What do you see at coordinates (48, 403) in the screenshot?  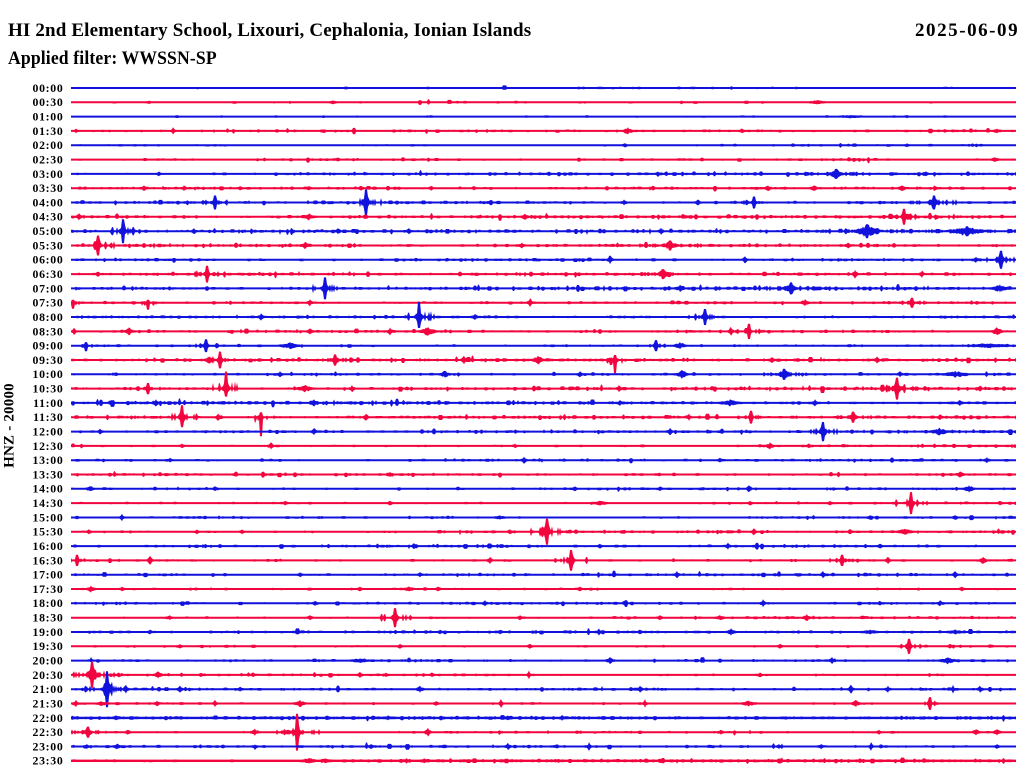 I see `svg-text: 11:00` at bounding box center [48, 403].